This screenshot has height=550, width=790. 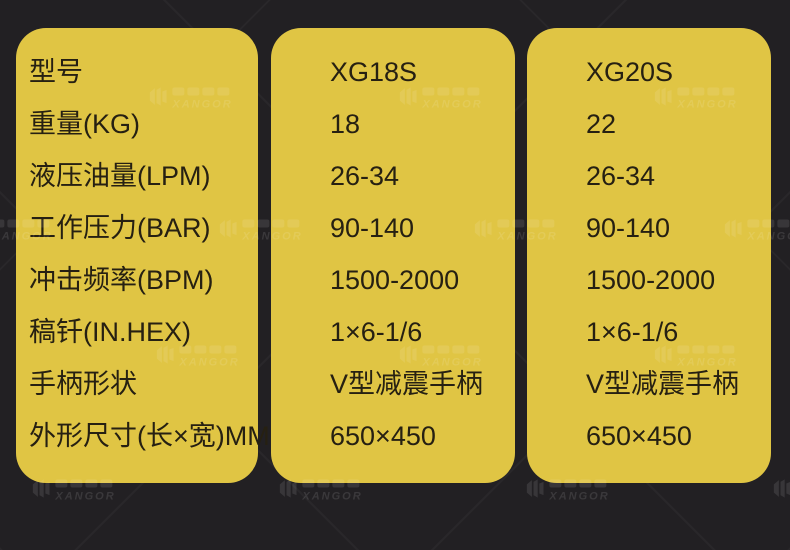 I want to click on spec-label-oil-flow: 液压油量(LPM), so click(x=120, y=175).